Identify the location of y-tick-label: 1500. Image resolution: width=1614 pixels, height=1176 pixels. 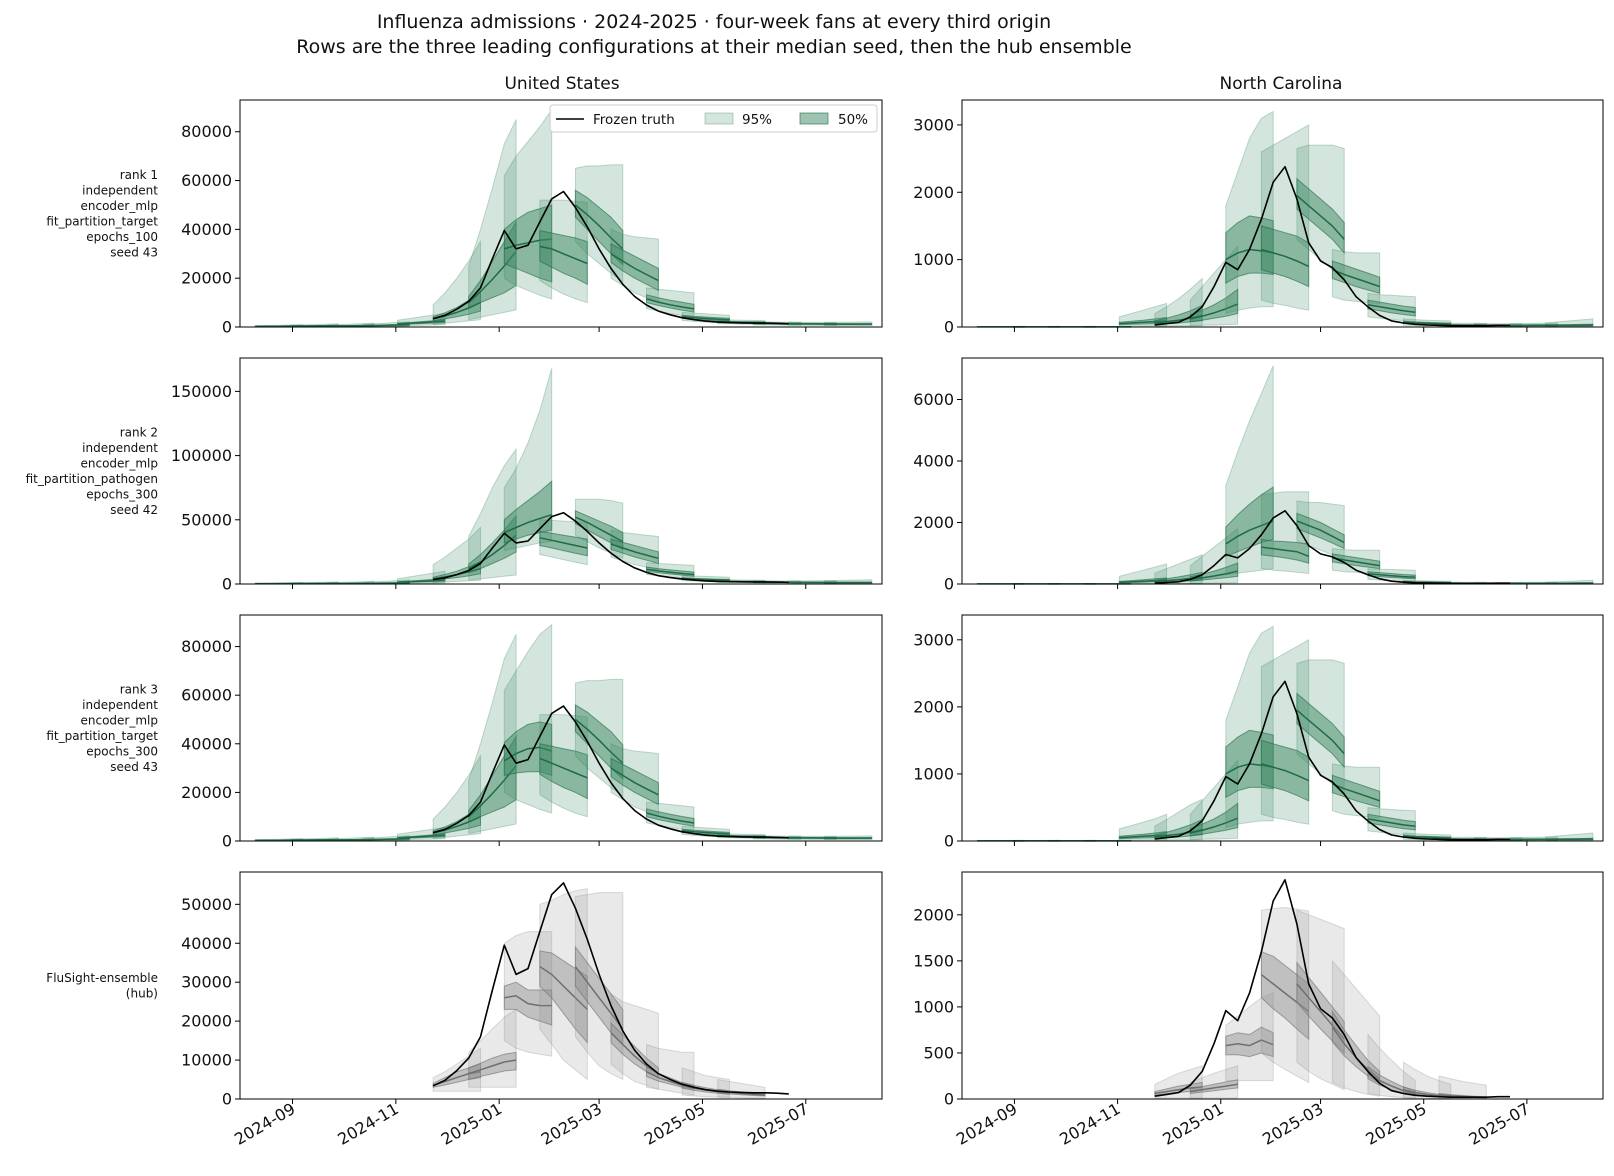
(933, 960).